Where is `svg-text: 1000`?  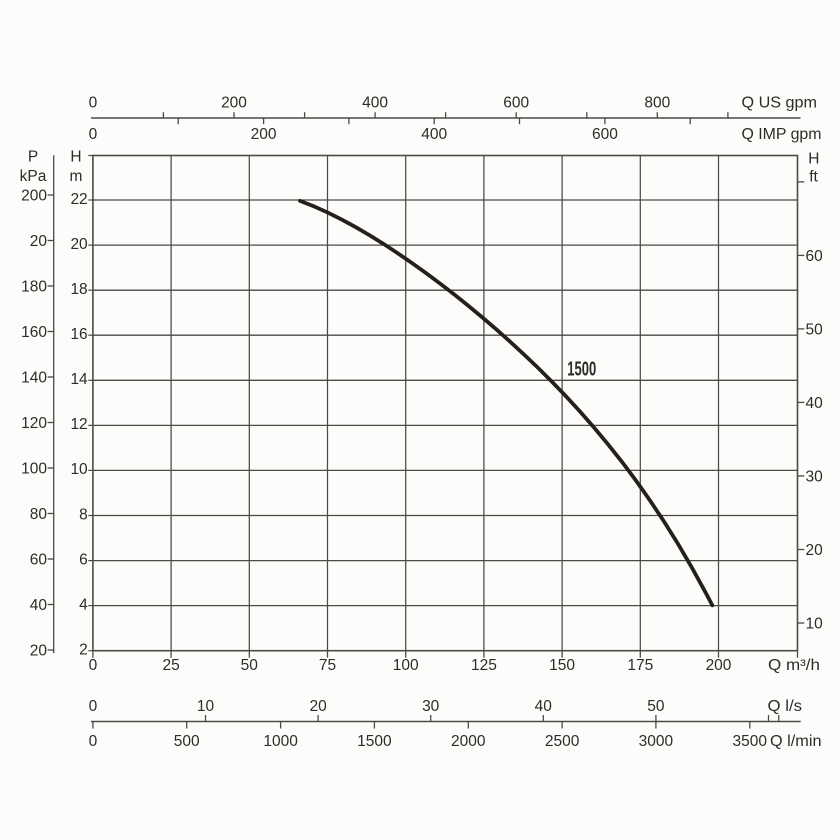
svg-text: 1000 is located at coordinates (280, 741).